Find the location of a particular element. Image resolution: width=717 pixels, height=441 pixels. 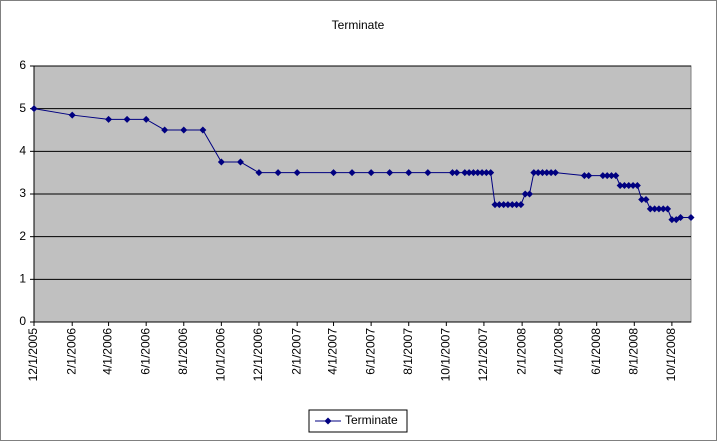

x-tick-label: 6/1/2007 is located at coordinates (370, 351).